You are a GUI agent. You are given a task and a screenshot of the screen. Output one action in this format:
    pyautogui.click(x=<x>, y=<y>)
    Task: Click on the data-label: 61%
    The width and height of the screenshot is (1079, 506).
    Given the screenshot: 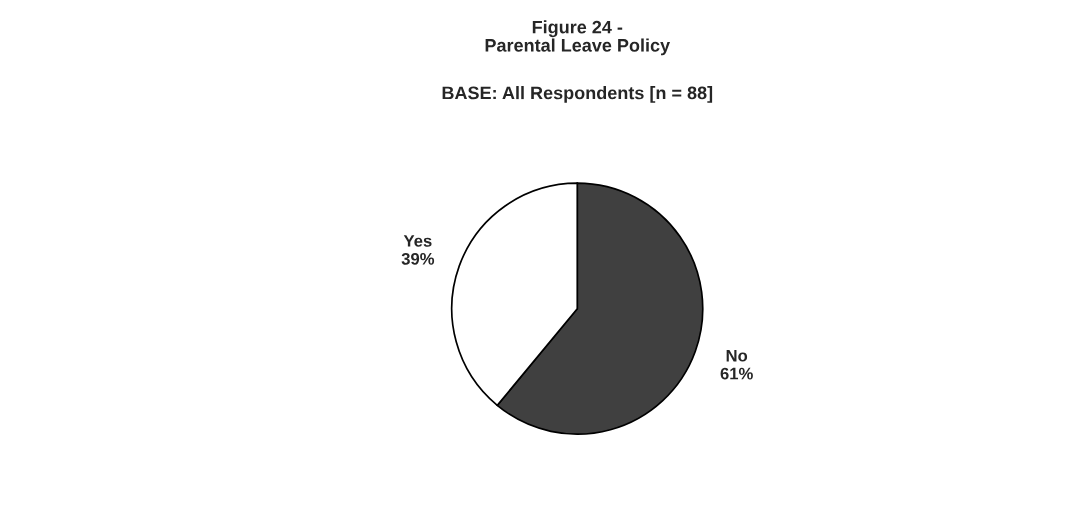 What is the action you would take?
    pyautogui.click(x=736, y=373)
    